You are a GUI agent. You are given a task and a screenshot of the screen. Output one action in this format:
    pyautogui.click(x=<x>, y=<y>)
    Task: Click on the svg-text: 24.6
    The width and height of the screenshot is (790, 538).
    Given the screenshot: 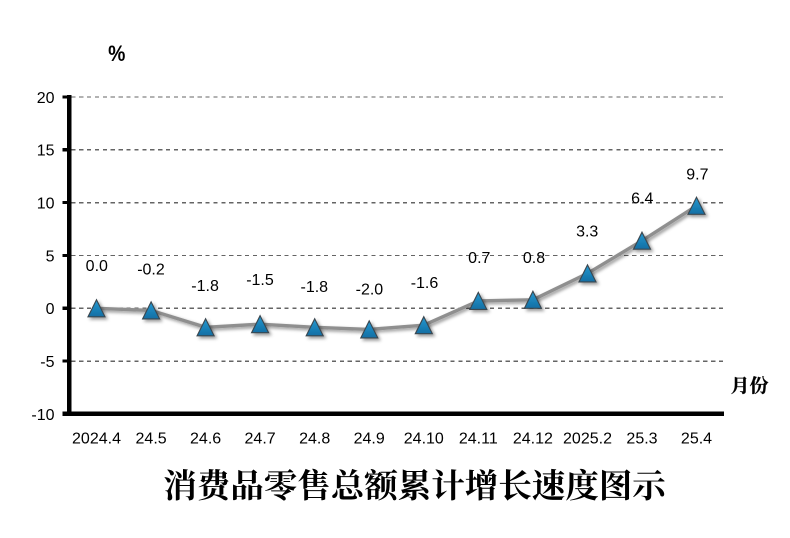 What is the action you would take?
    pyautogui.click(x=205, y=439)
    